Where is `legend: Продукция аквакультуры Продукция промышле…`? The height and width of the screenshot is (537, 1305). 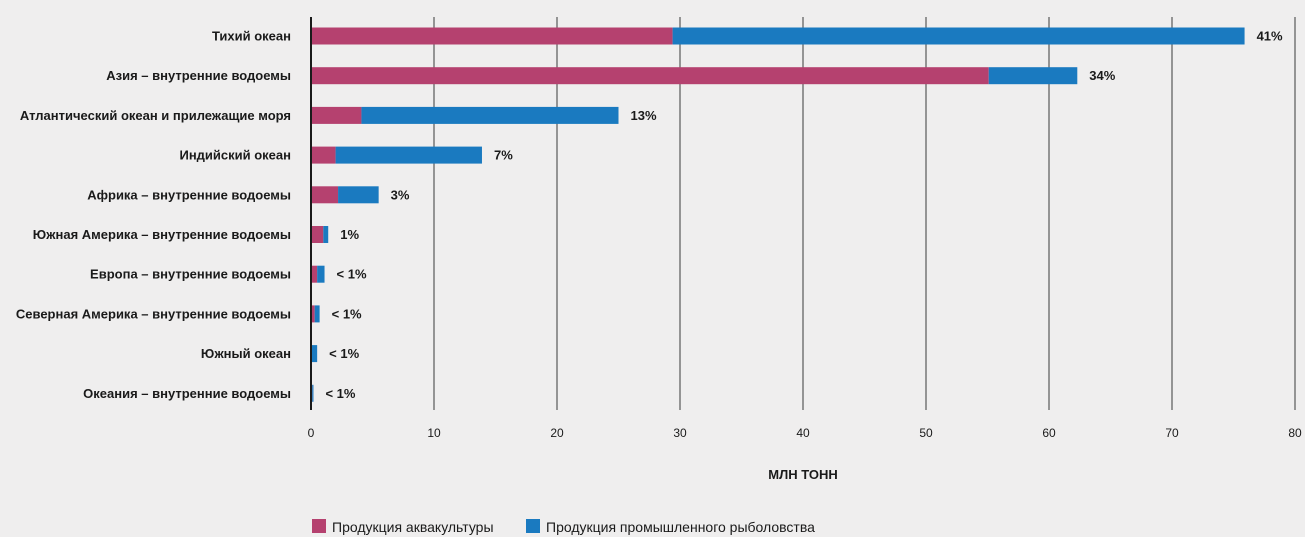
legend: Продукция аквакультуры Продукция промышле… is located at coordinates (563, 527).